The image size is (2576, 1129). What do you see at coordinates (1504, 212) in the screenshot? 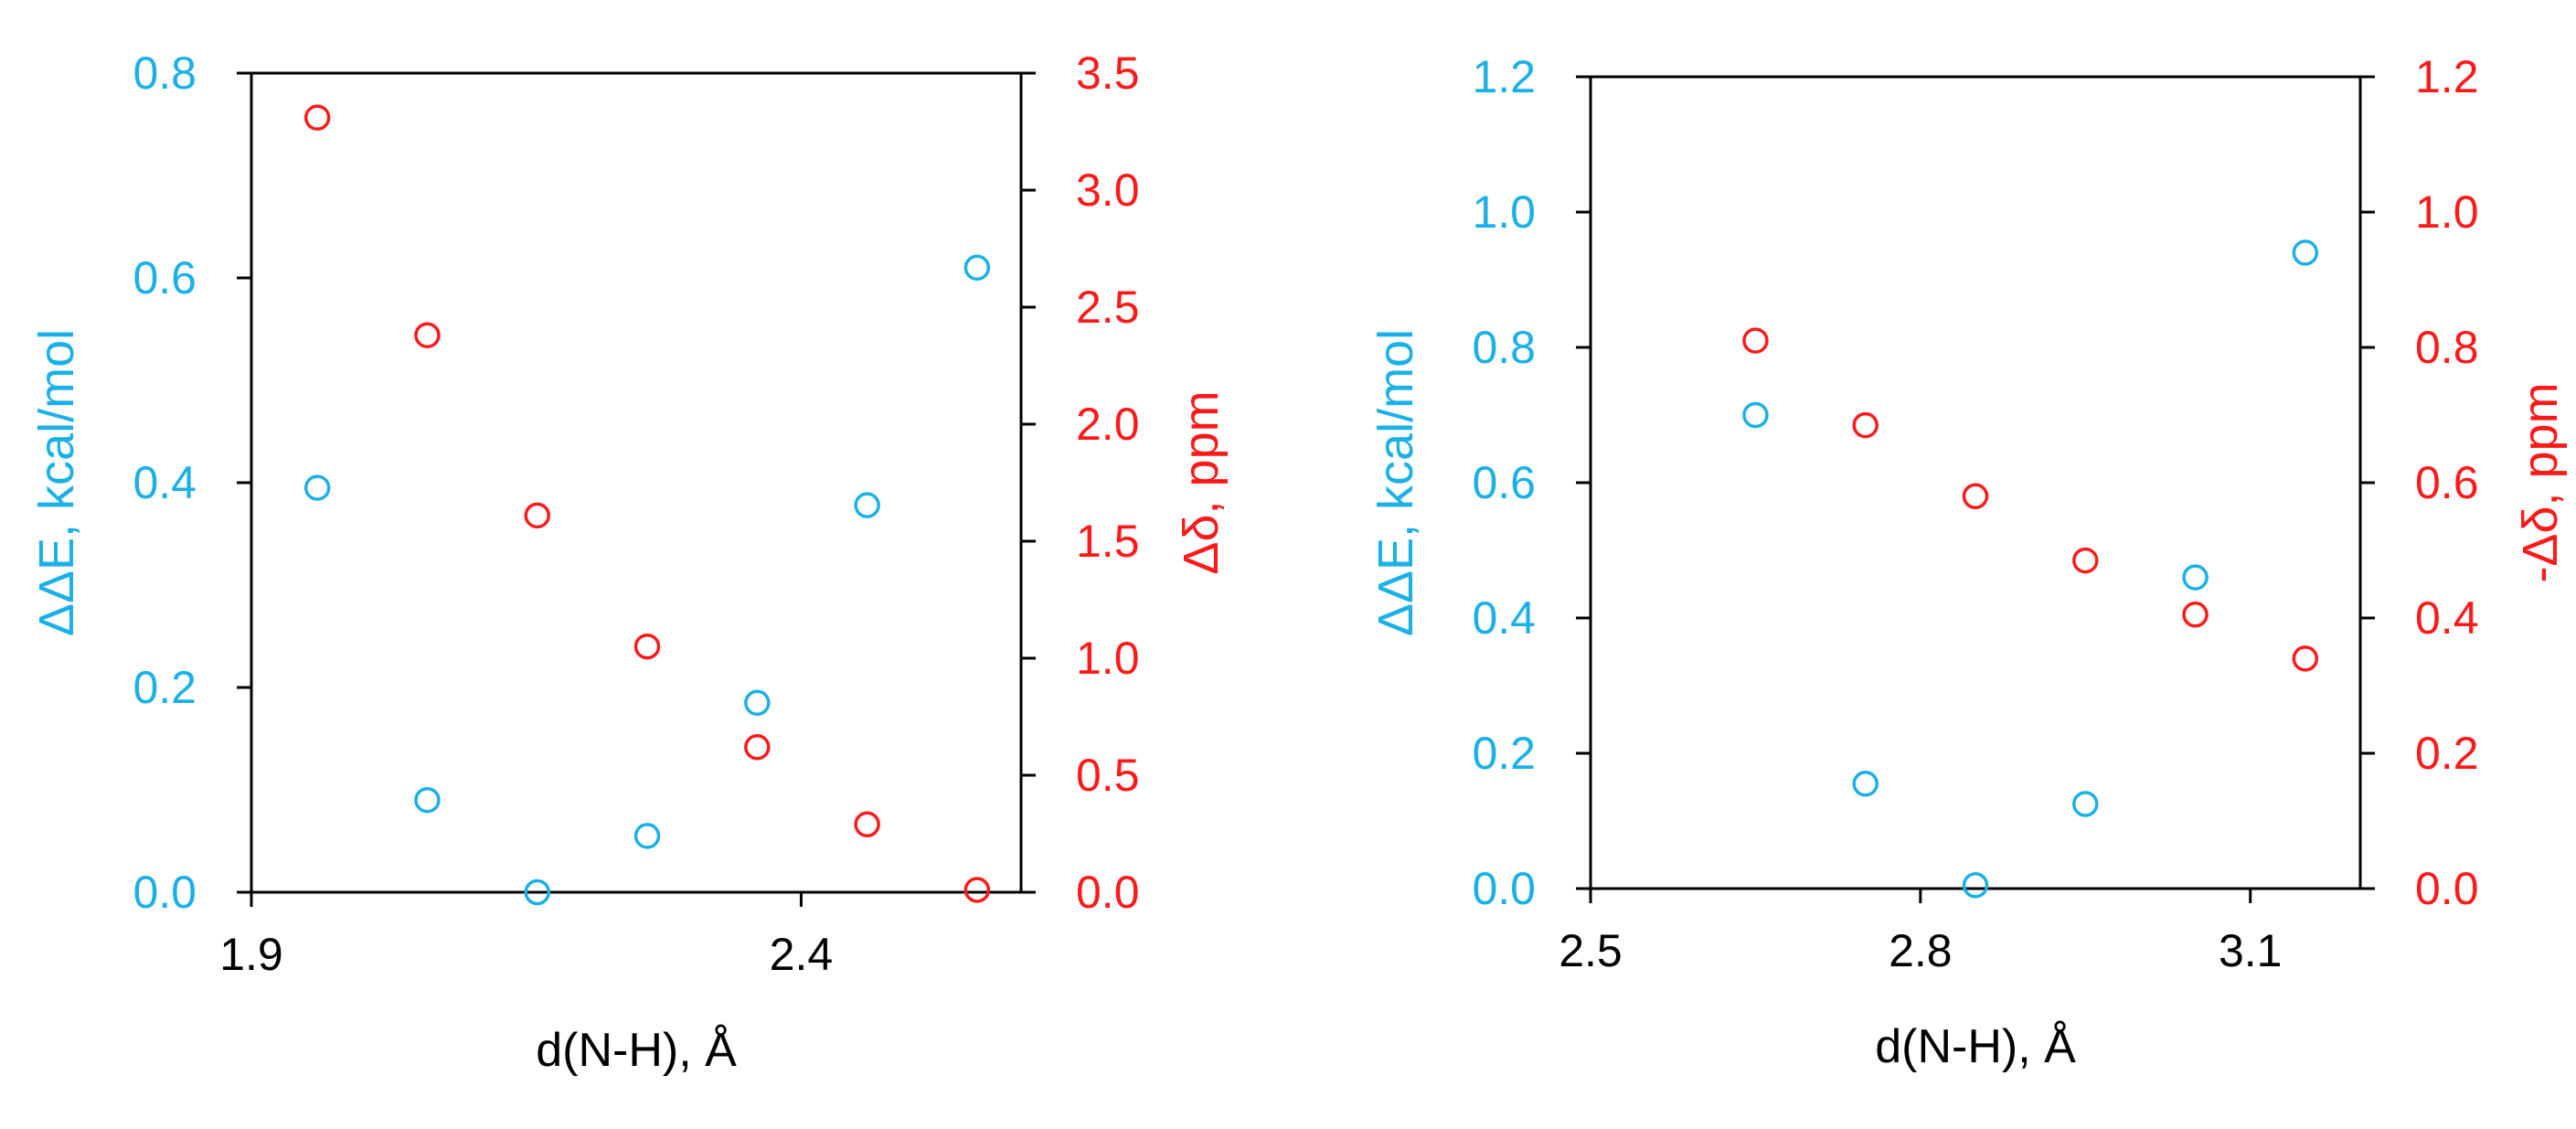
I see `y-left-tick-label: 1.0` at bounding box center [1504, 212].